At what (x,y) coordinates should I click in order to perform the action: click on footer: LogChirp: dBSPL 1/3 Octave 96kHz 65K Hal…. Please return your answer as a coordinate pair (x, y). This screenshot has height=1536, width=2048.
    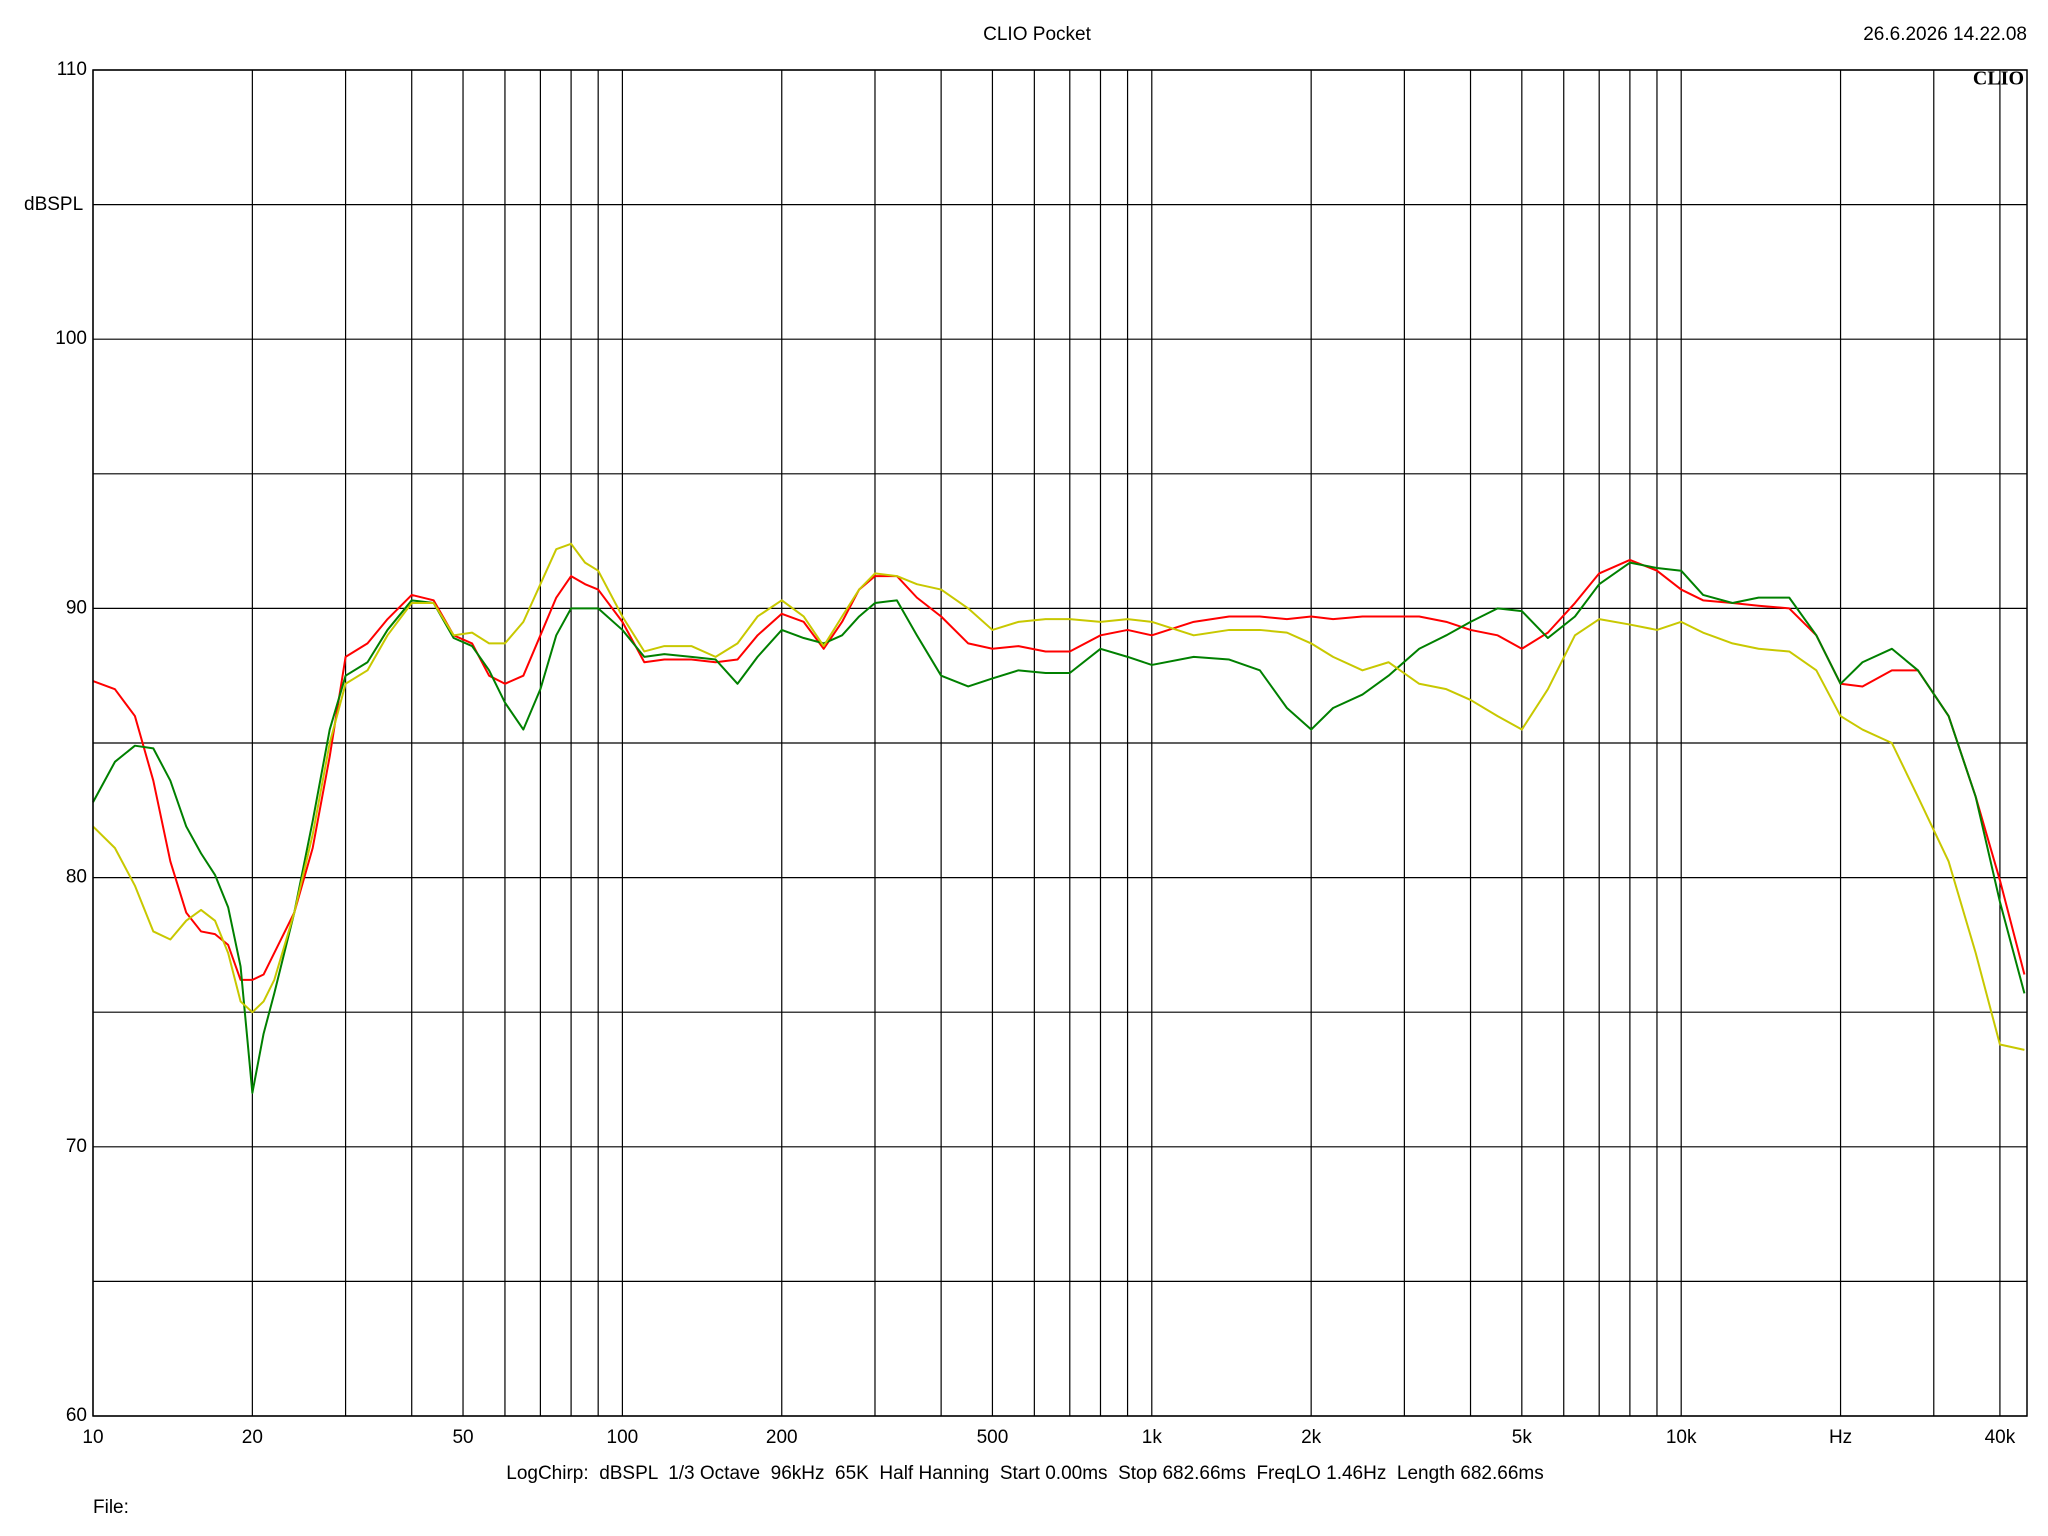
    Looking at the image, I should click on (1024, 1473).